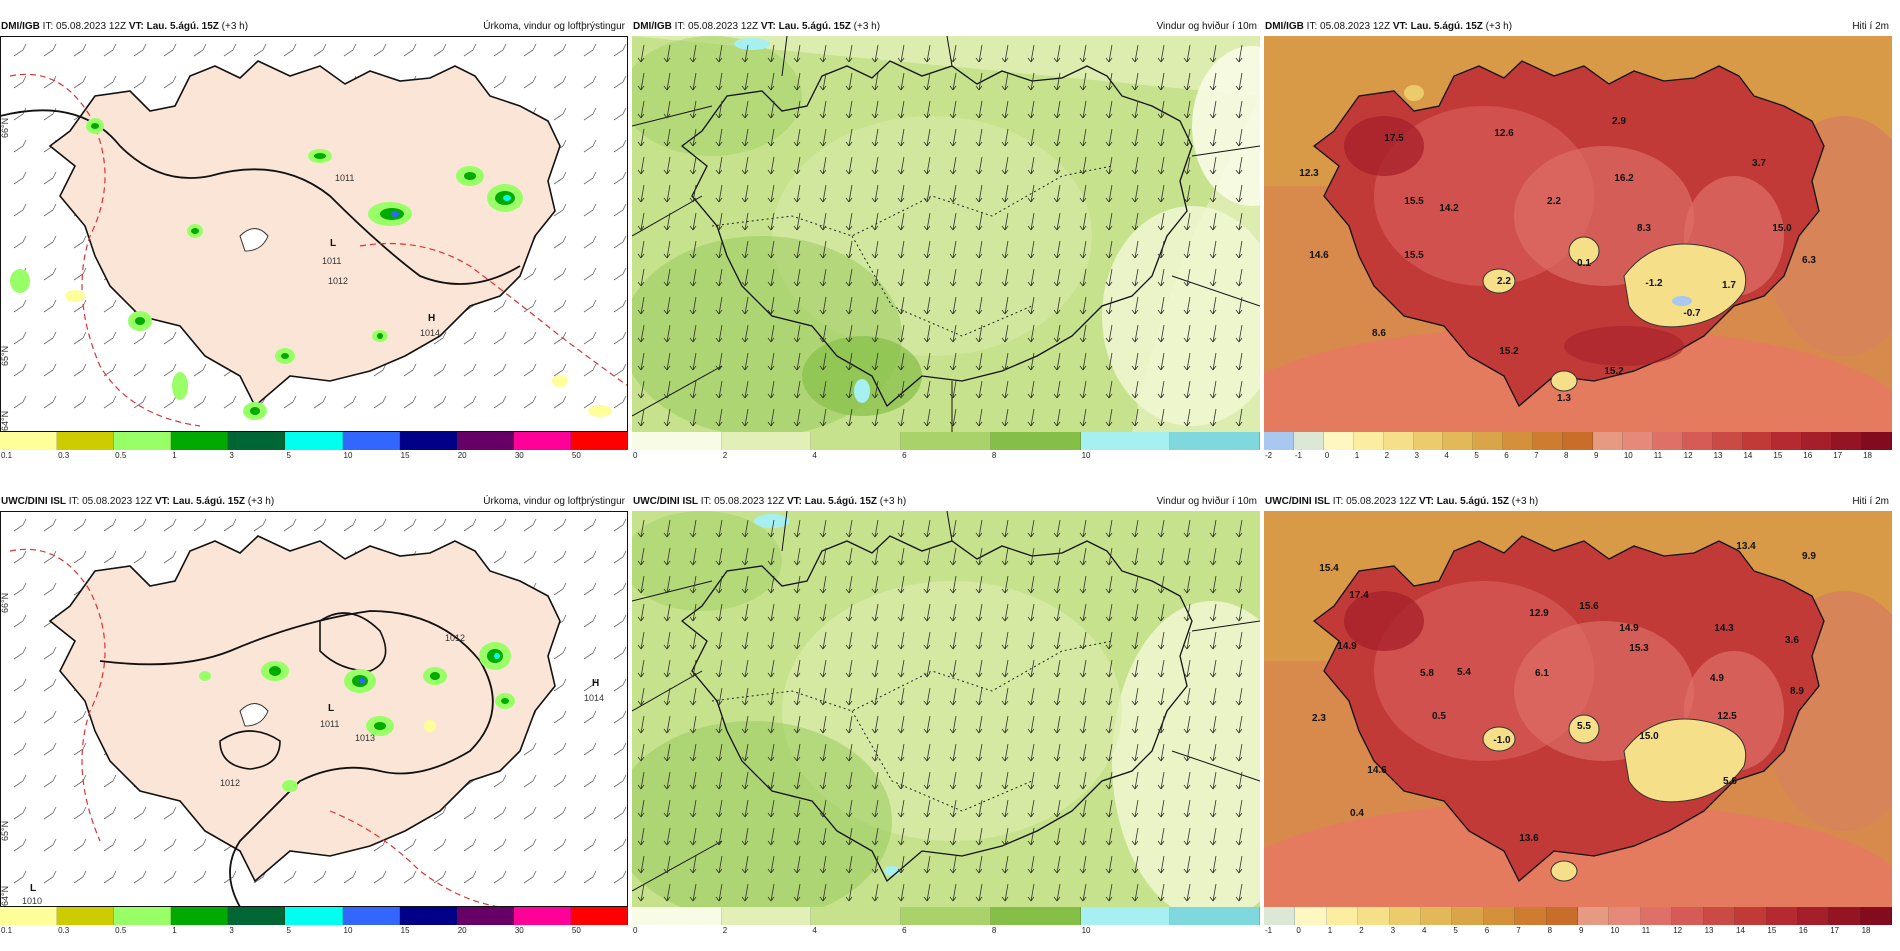  Describe the element at coordinates (1688, 455) in the screenshot. I see `colorbar-tick-label: 12` at that location.